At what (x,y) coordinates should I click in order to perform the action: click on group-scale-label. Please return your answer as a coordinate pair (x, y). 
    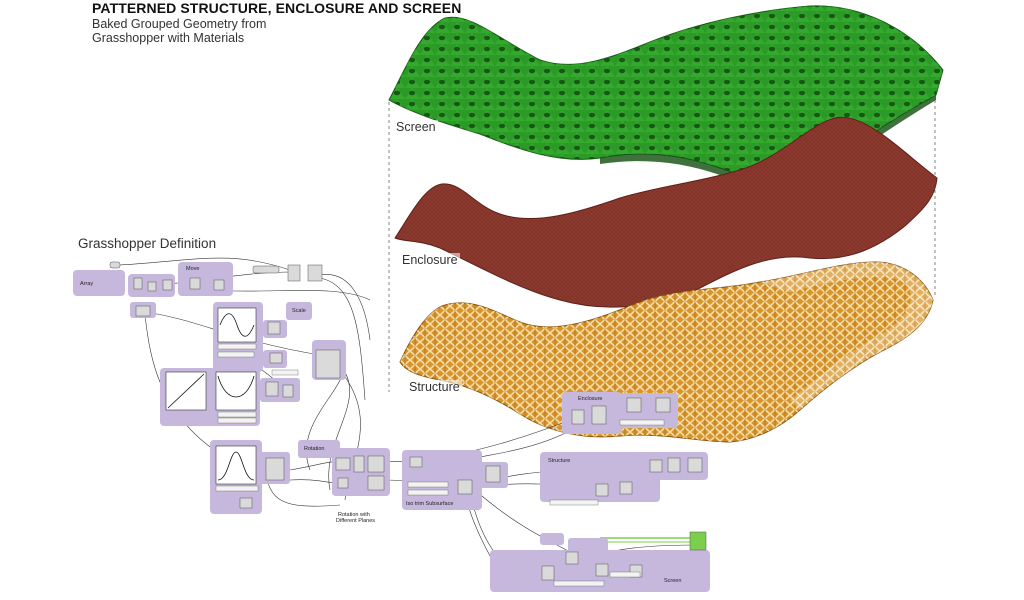
    Looking at the image, I should click on (299, 311).